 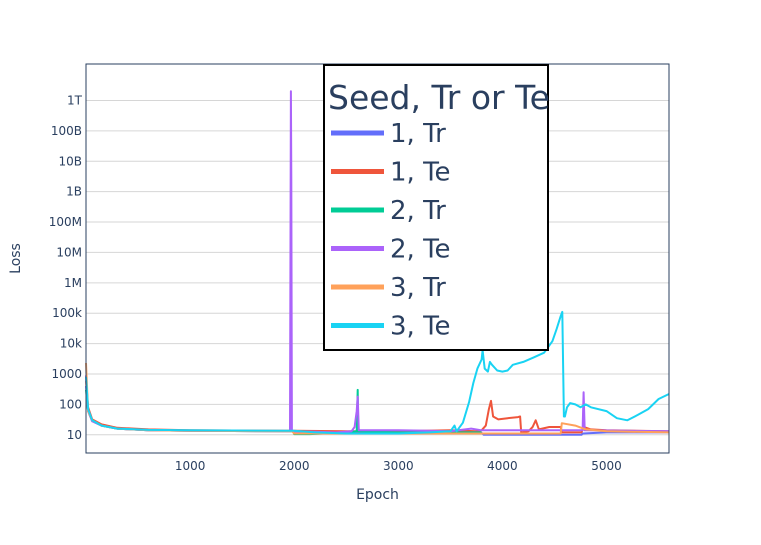 What do you see at coordinates (420, 327) in the screenshot?
I see `legend-entry-label: 3, Te` at bounding box center [420, 327].